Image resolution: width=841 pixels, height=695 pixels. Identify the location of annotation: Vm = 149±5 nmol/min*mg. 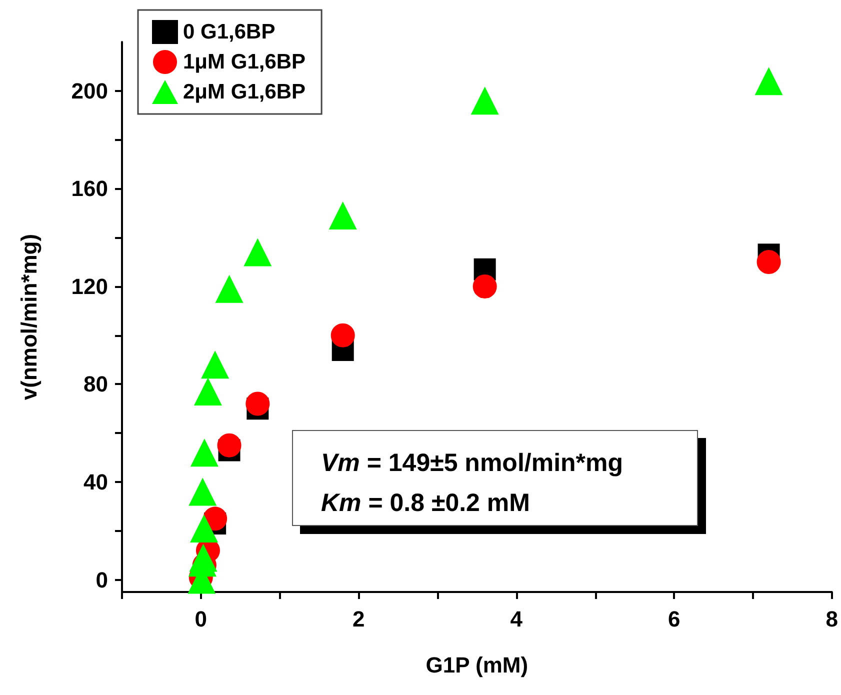
(472, 463).